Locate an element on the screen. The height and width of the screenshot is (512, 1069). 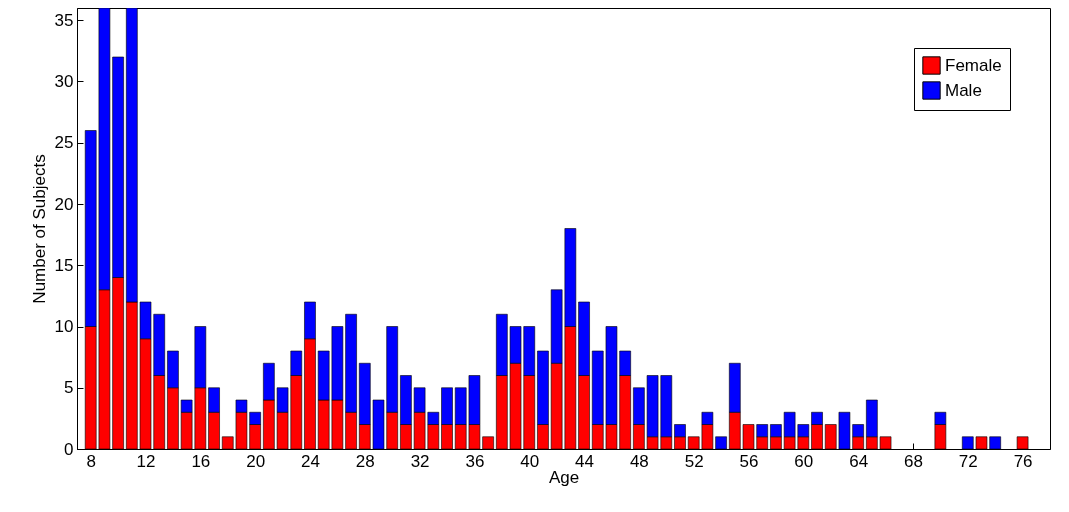
y-tick-label: 25 is located at coordinates (64, 143).